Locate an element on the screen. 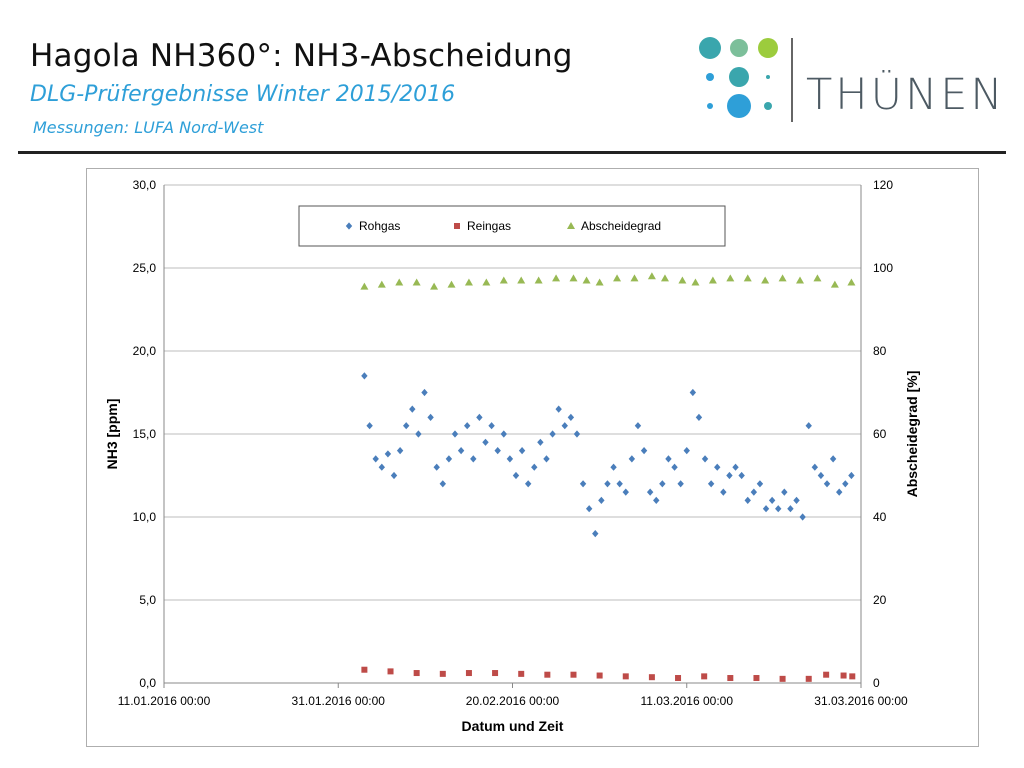 Image resolution: width=1024 pixels, height=768 pixels. y2-tick-label: 60 is located at coordinates (880, 434).